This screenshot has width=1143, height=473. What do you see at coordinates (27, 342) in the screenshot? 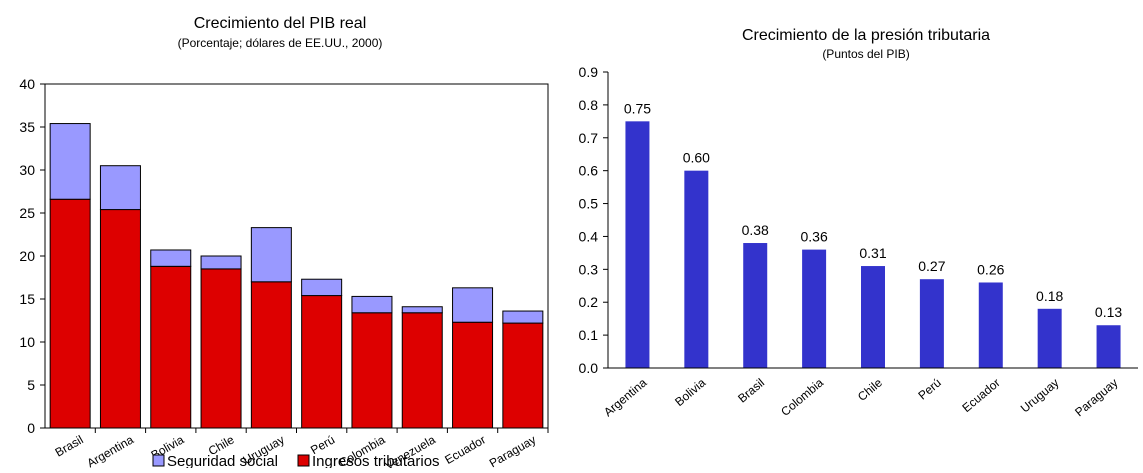
I see `chart1-y-tick-label: 10` at bounding box center [27, 342].